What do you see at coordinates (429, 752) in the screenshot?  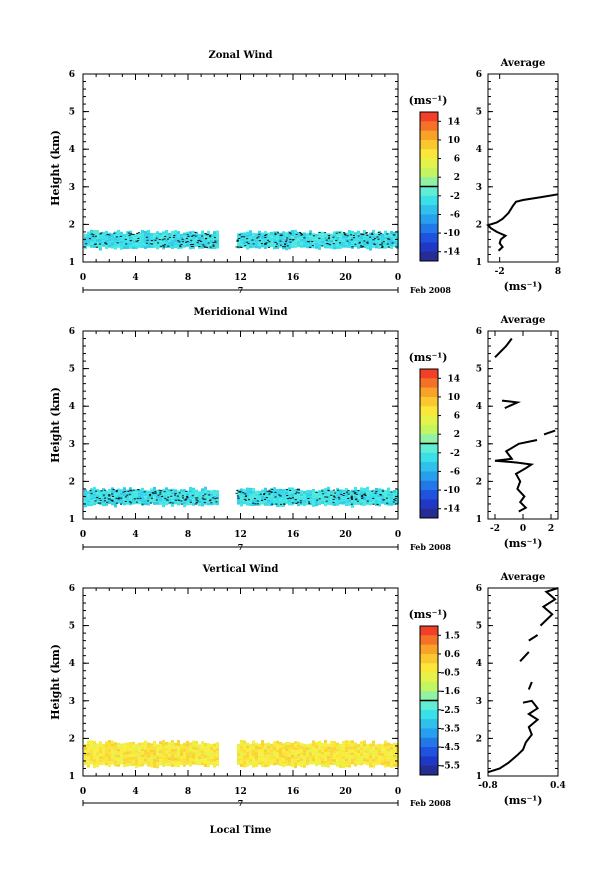 I see `colorbar-segment` at bounding box center [429, 752].